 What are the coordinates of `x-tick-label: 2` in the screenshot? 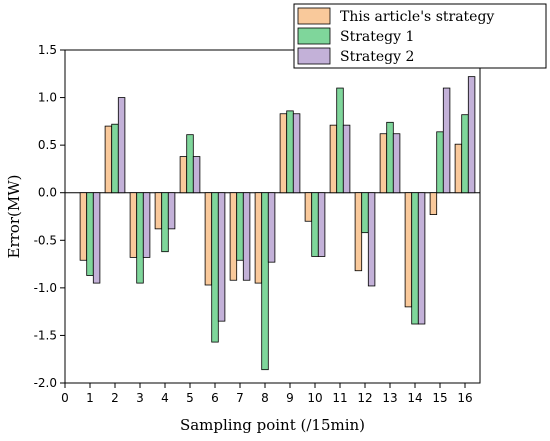 It's located at (115, 398).